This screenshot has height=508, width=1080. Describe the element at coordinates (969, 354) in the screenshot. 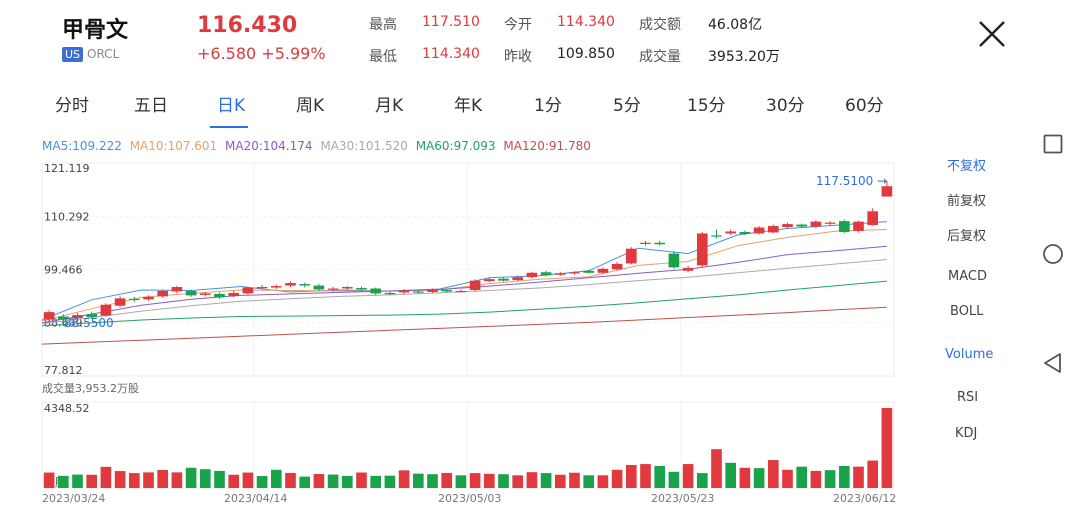

I see `side-option-volume: Volume` at that location.